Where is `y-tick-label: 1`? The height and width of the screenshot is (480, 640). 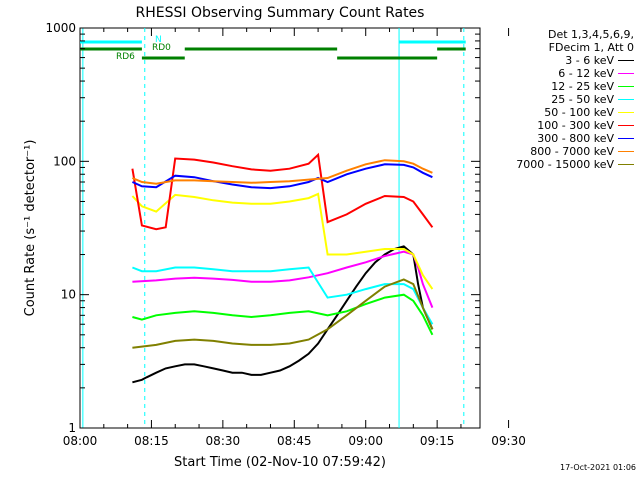 y-tick-label: 1 is located at coordinates (72, 428).